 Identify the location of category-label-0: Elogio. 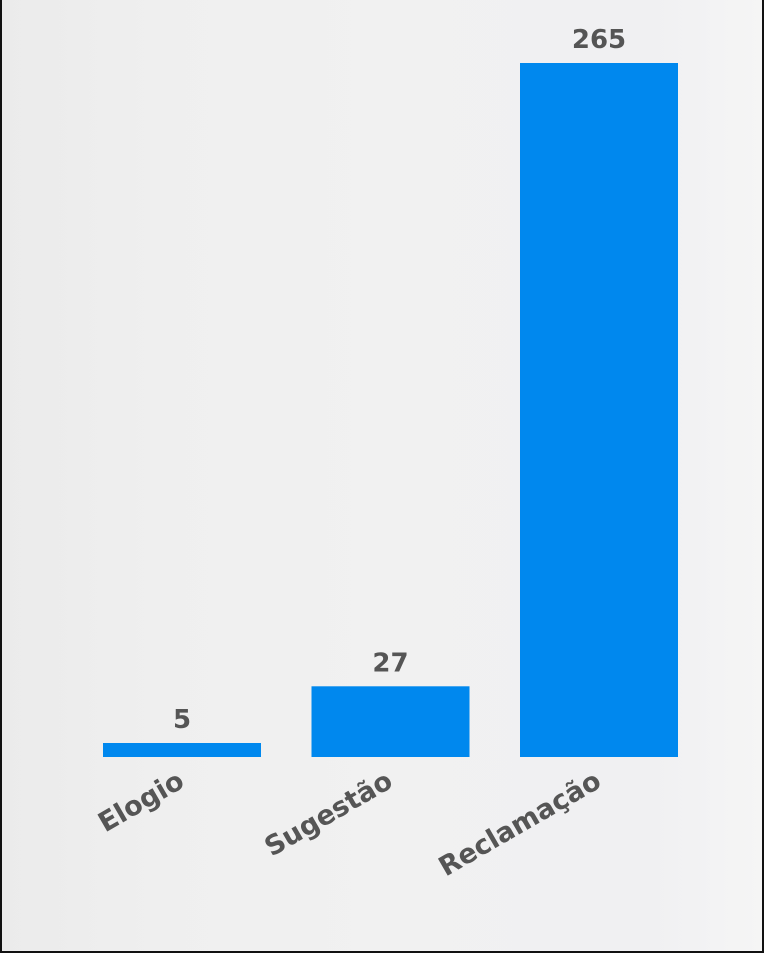
(141, 802).